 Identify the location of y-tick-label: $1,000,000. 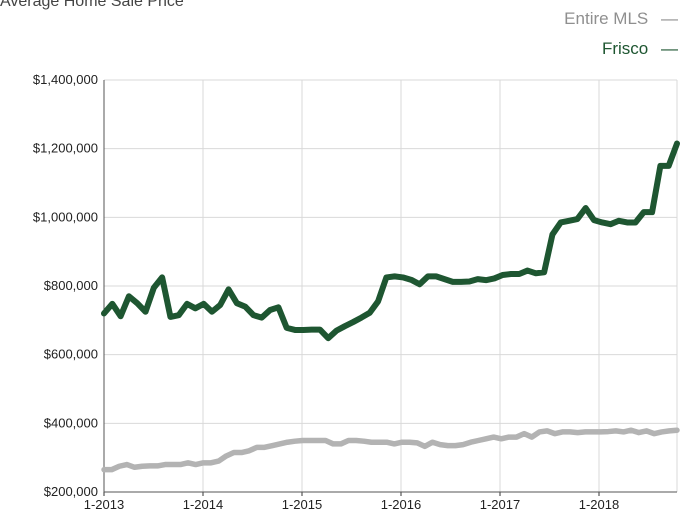
(65, 216).